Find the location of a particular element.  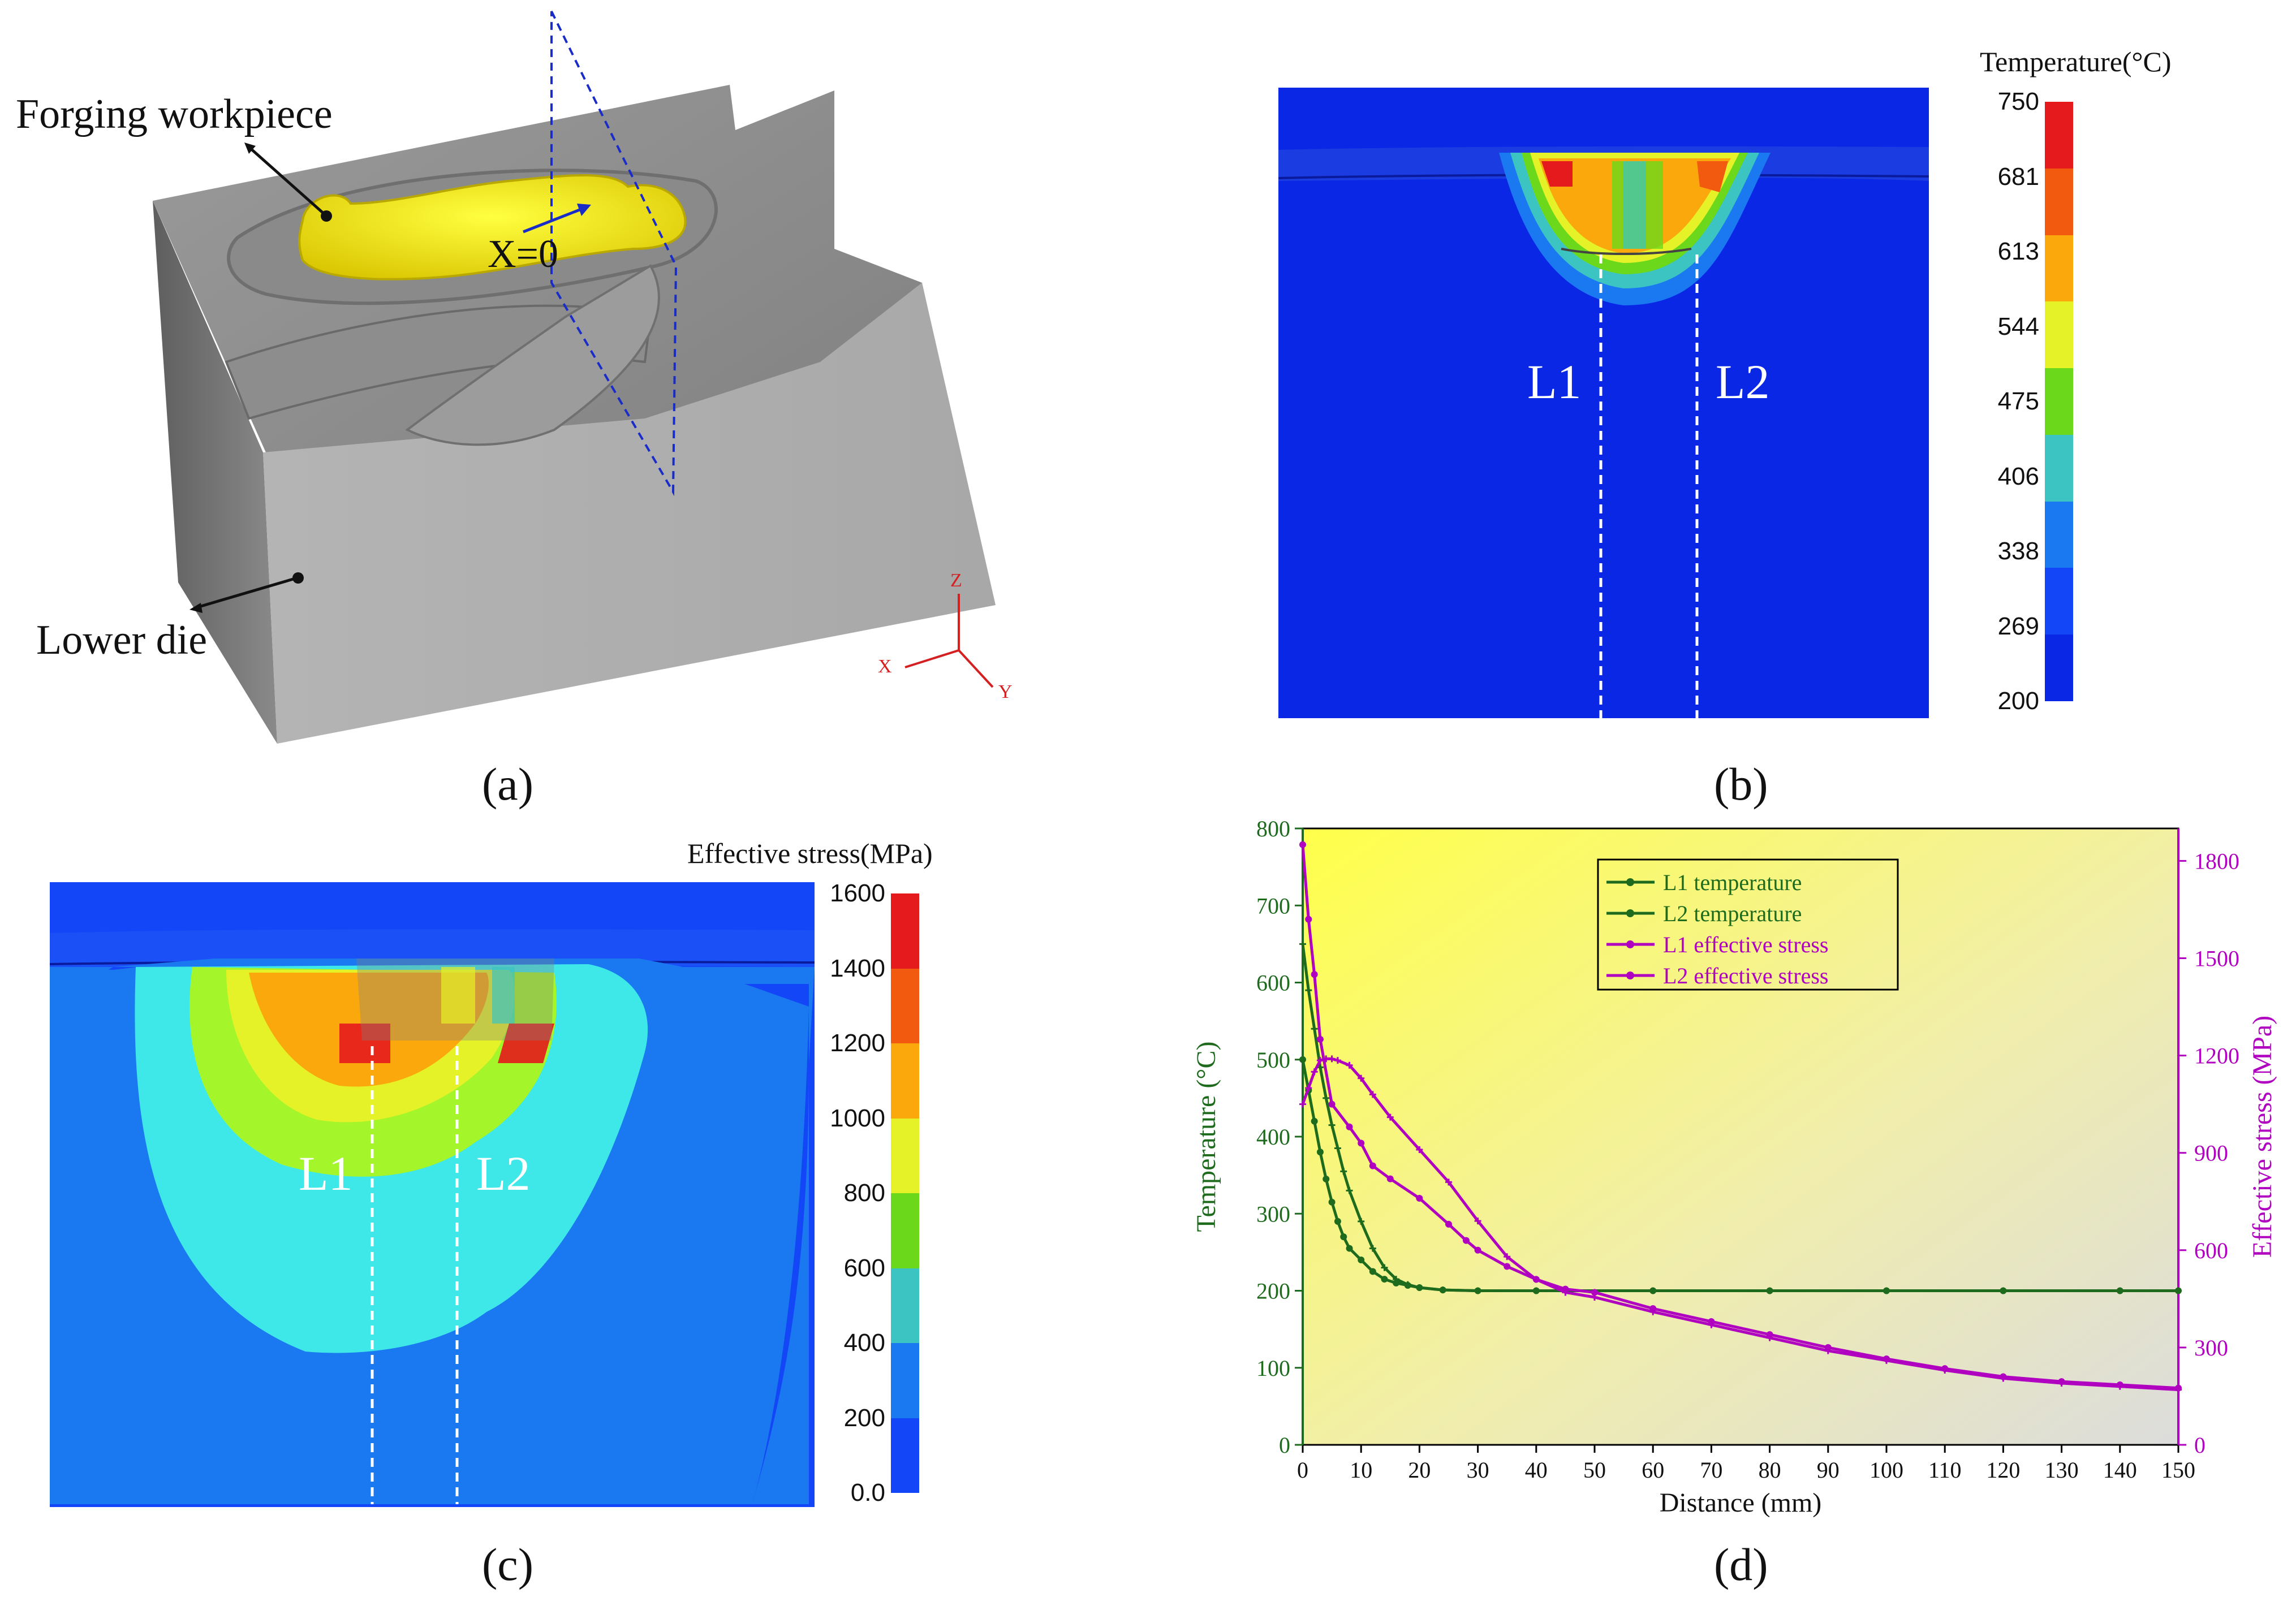

legend-ticks-b: 750 681 613 544 475 406 338 269 200 is located at coordinates (2005, 401).